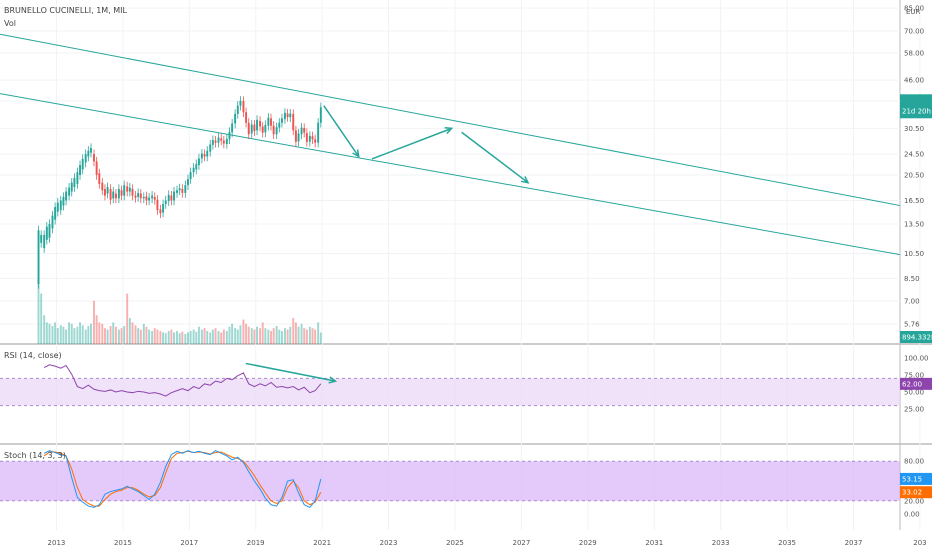 Image resolution: width=932 pixels, height=550 pixels. I want to click on rsi-tick-label: 100.00, so click(916, 359).